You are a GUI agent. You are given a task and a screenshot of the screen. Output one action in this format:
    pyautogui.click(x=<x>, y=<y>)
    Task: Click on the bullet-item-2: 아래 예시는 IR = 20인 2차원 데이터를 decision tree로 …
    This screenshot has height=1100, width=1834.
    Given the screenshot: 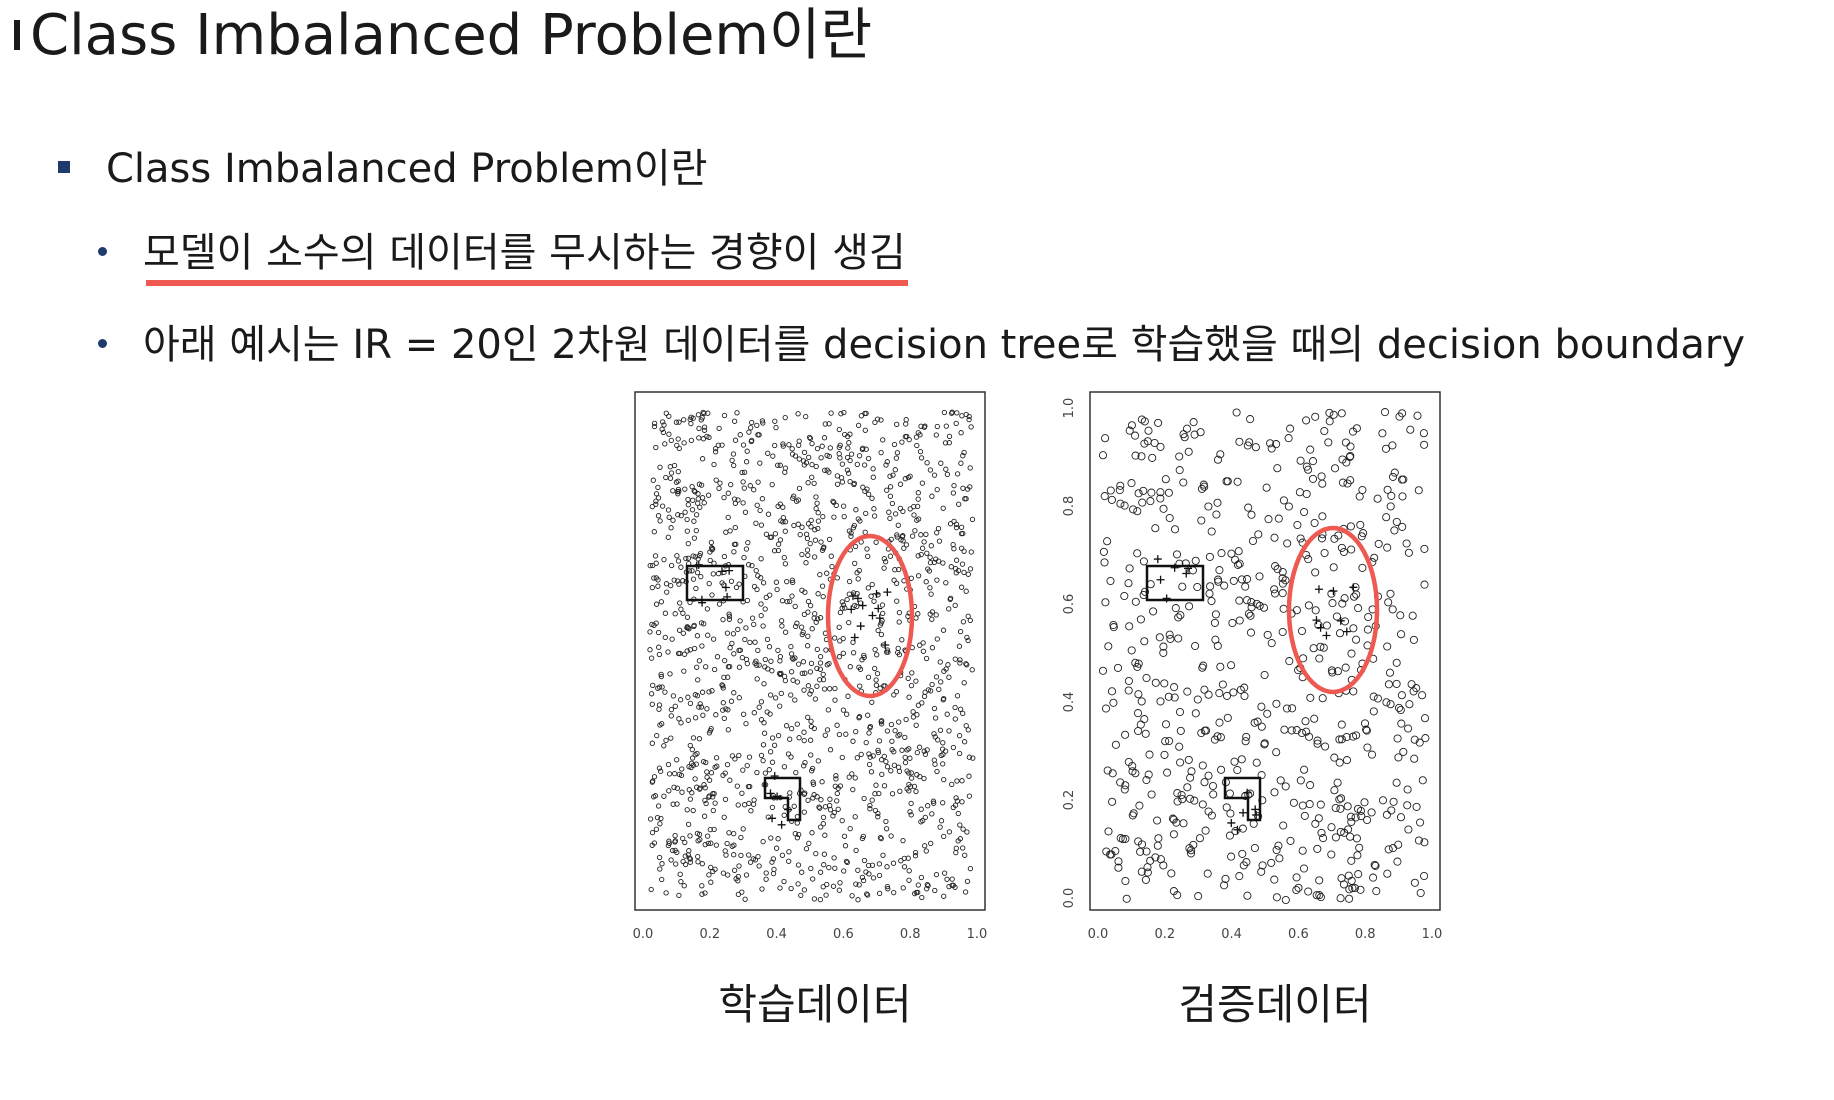 What is the action you would take?
    pyautogui.click(x=921, y=345)
    